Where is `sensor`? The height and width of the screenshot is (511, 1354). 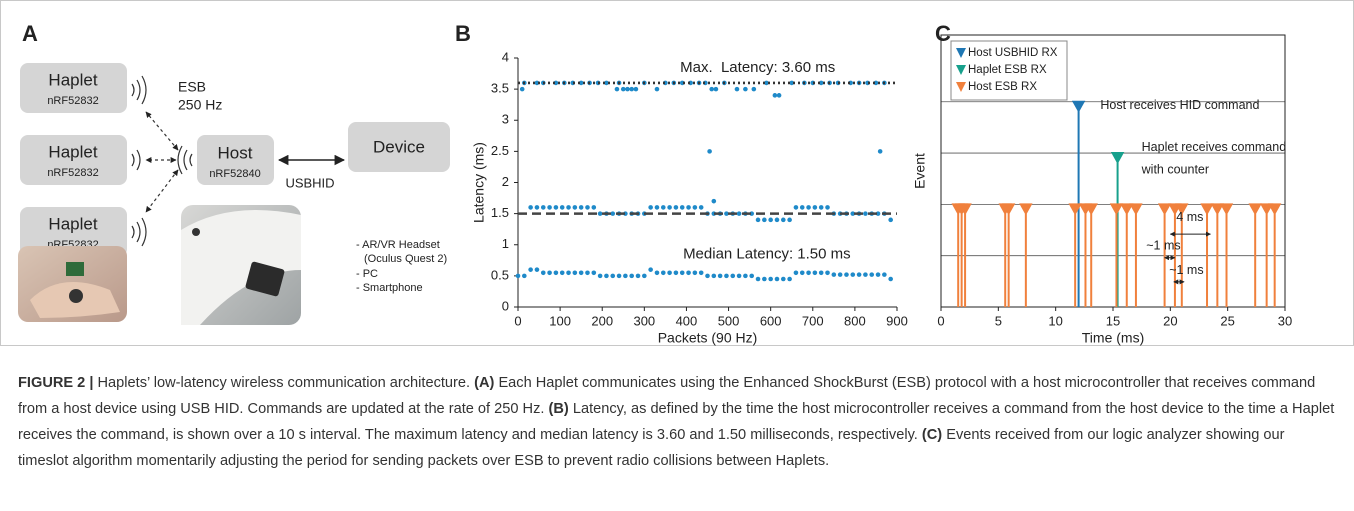 sensor is located at coordinates (196, 232).